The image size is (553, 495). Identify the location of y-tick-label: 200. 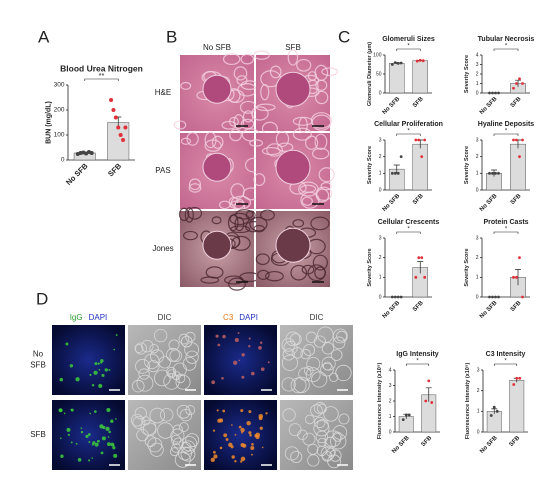
(59, 110).